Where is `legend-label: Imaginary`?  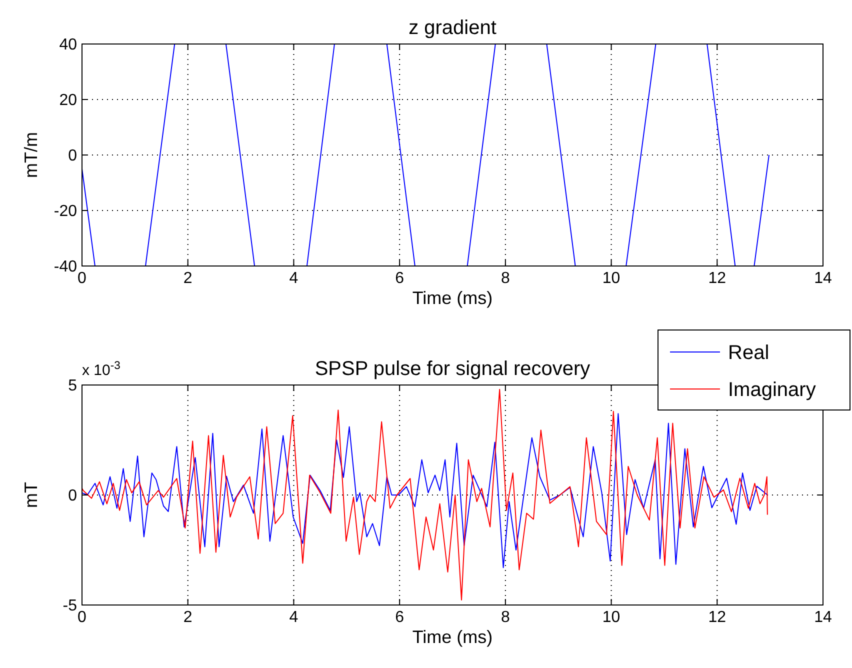
legend-label: Imaginary is located at coordinates (772, 390).